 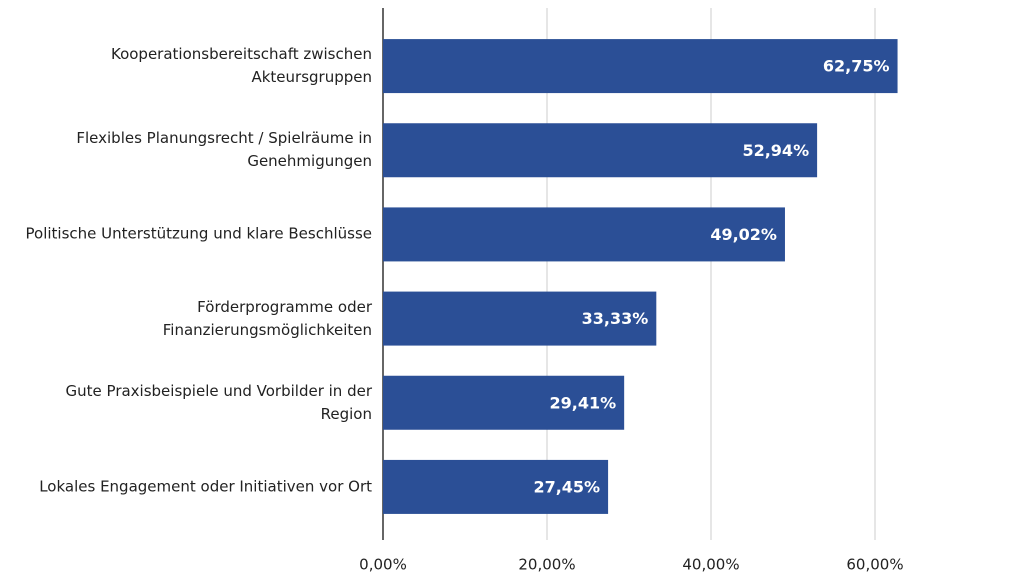 I want to click on value-label: 62,75%, so click(x=856, y=66).